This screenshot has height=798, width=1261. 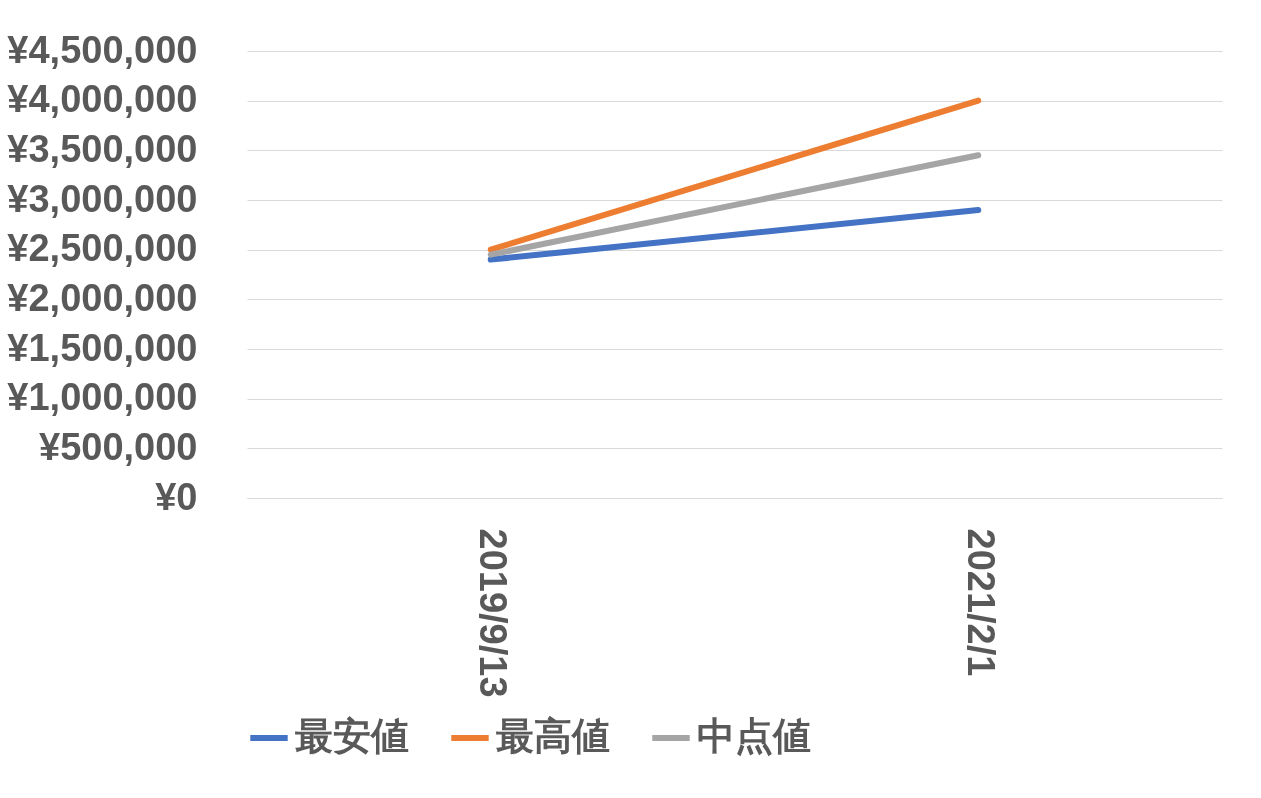 I want to click on y-tick-label: ¥3,000,000, so click(x=102, y=198).